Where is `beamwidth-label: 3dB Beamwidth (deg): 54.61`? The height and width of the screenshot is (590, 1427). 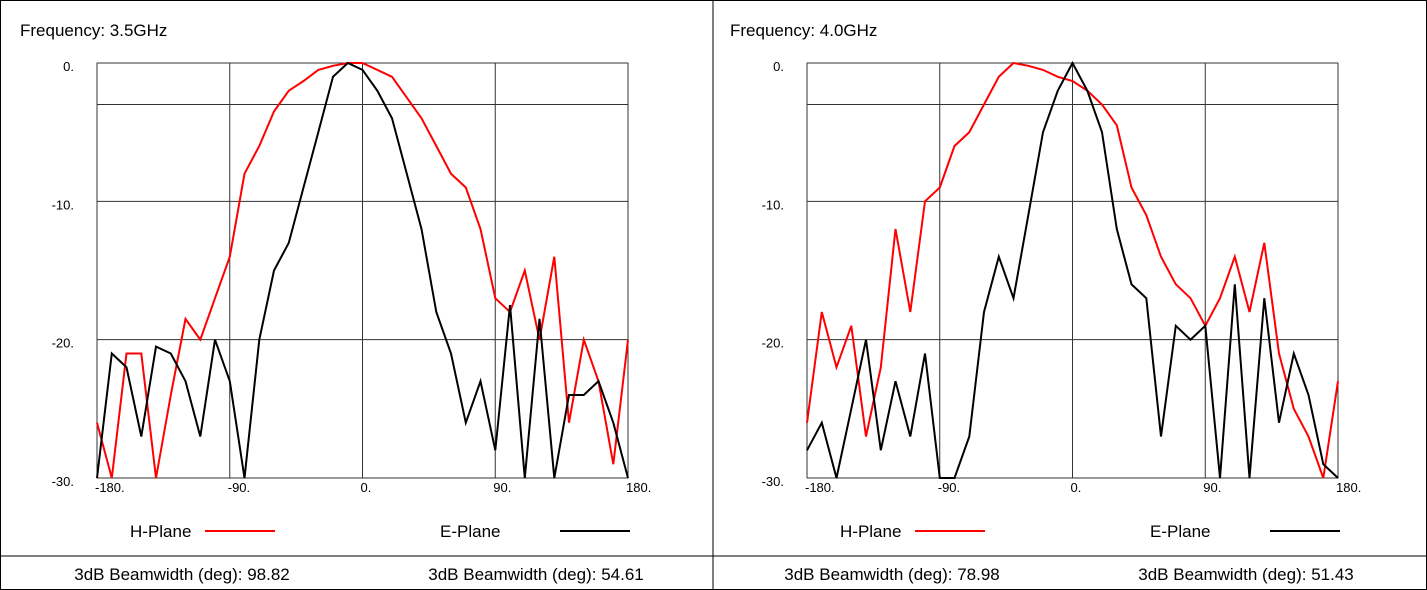 beamwidth-label: 3dB Beamwidth (deg): 54.61 is located at coordinates (535, 574).